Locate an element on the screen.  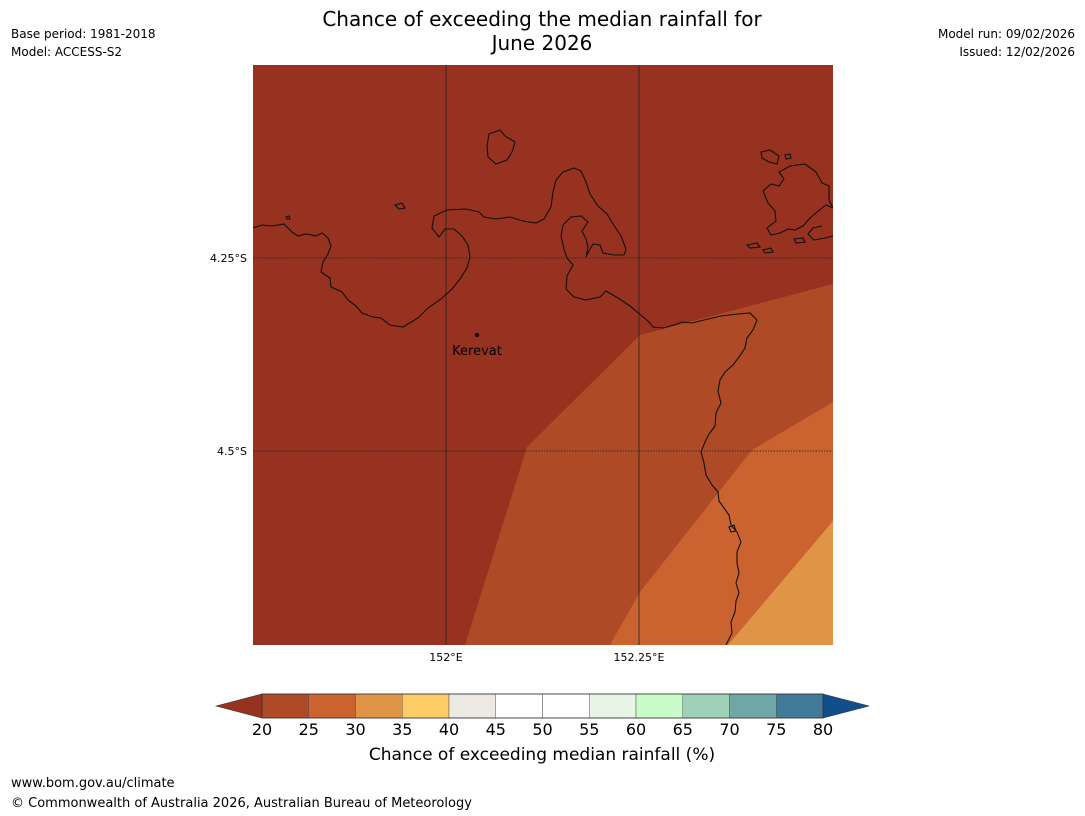
islet-a is located at coordinates (399, 206).